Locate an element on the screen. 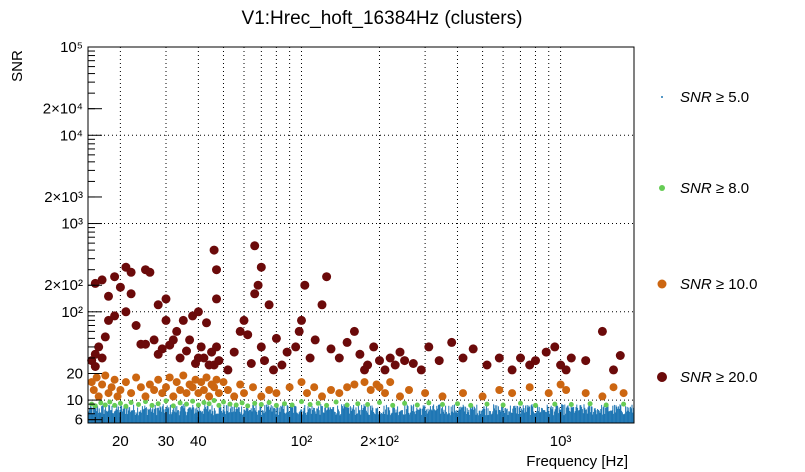  y-tick-label: 10⁵ is located at coordinates (71, 47).